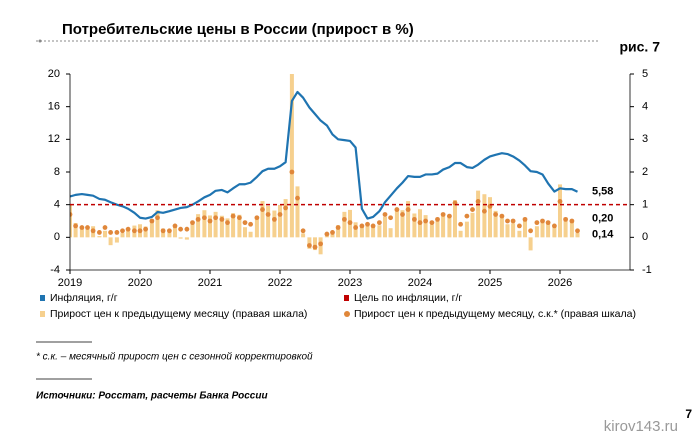 The height and width of the screenshot is (437, 700). I want to click on x-tick-label: 2024, so click(420, 283).